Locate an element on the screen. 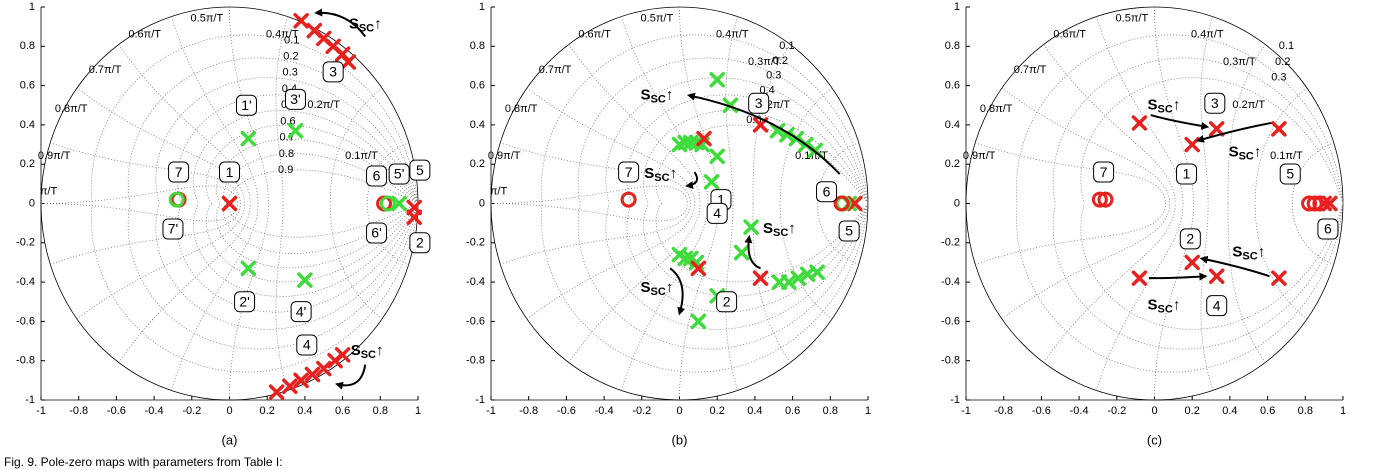 This screenshot has width=1379, height=470. damping-label: 0.2 is located at coordinates (1282, 62).